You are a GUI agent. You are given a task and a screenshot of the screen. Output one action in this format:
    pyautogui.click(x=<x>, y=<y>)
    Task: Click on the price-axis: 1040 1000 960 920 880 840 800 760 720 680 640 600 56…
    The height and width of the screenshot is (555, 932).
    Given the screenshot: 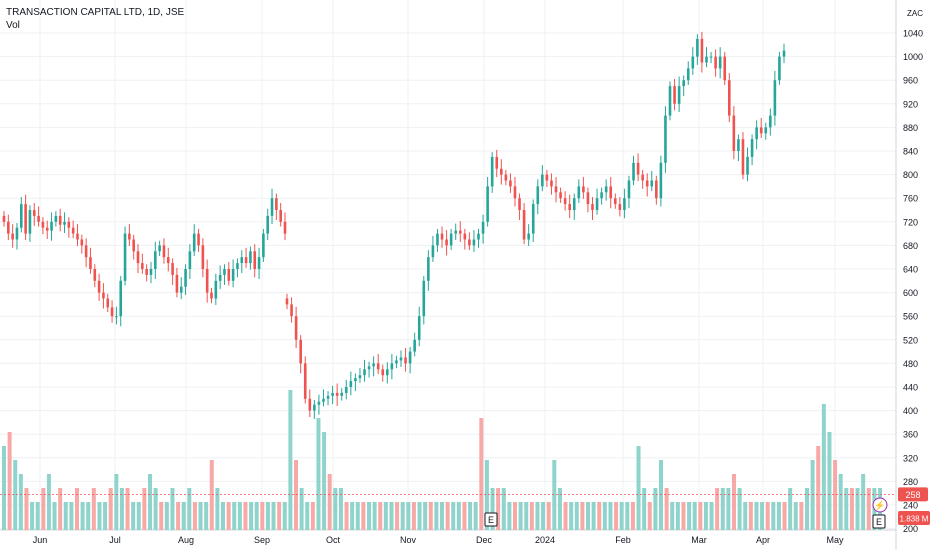 What is the action you would take?
    pyautogui.click(x=913, y=271)
    